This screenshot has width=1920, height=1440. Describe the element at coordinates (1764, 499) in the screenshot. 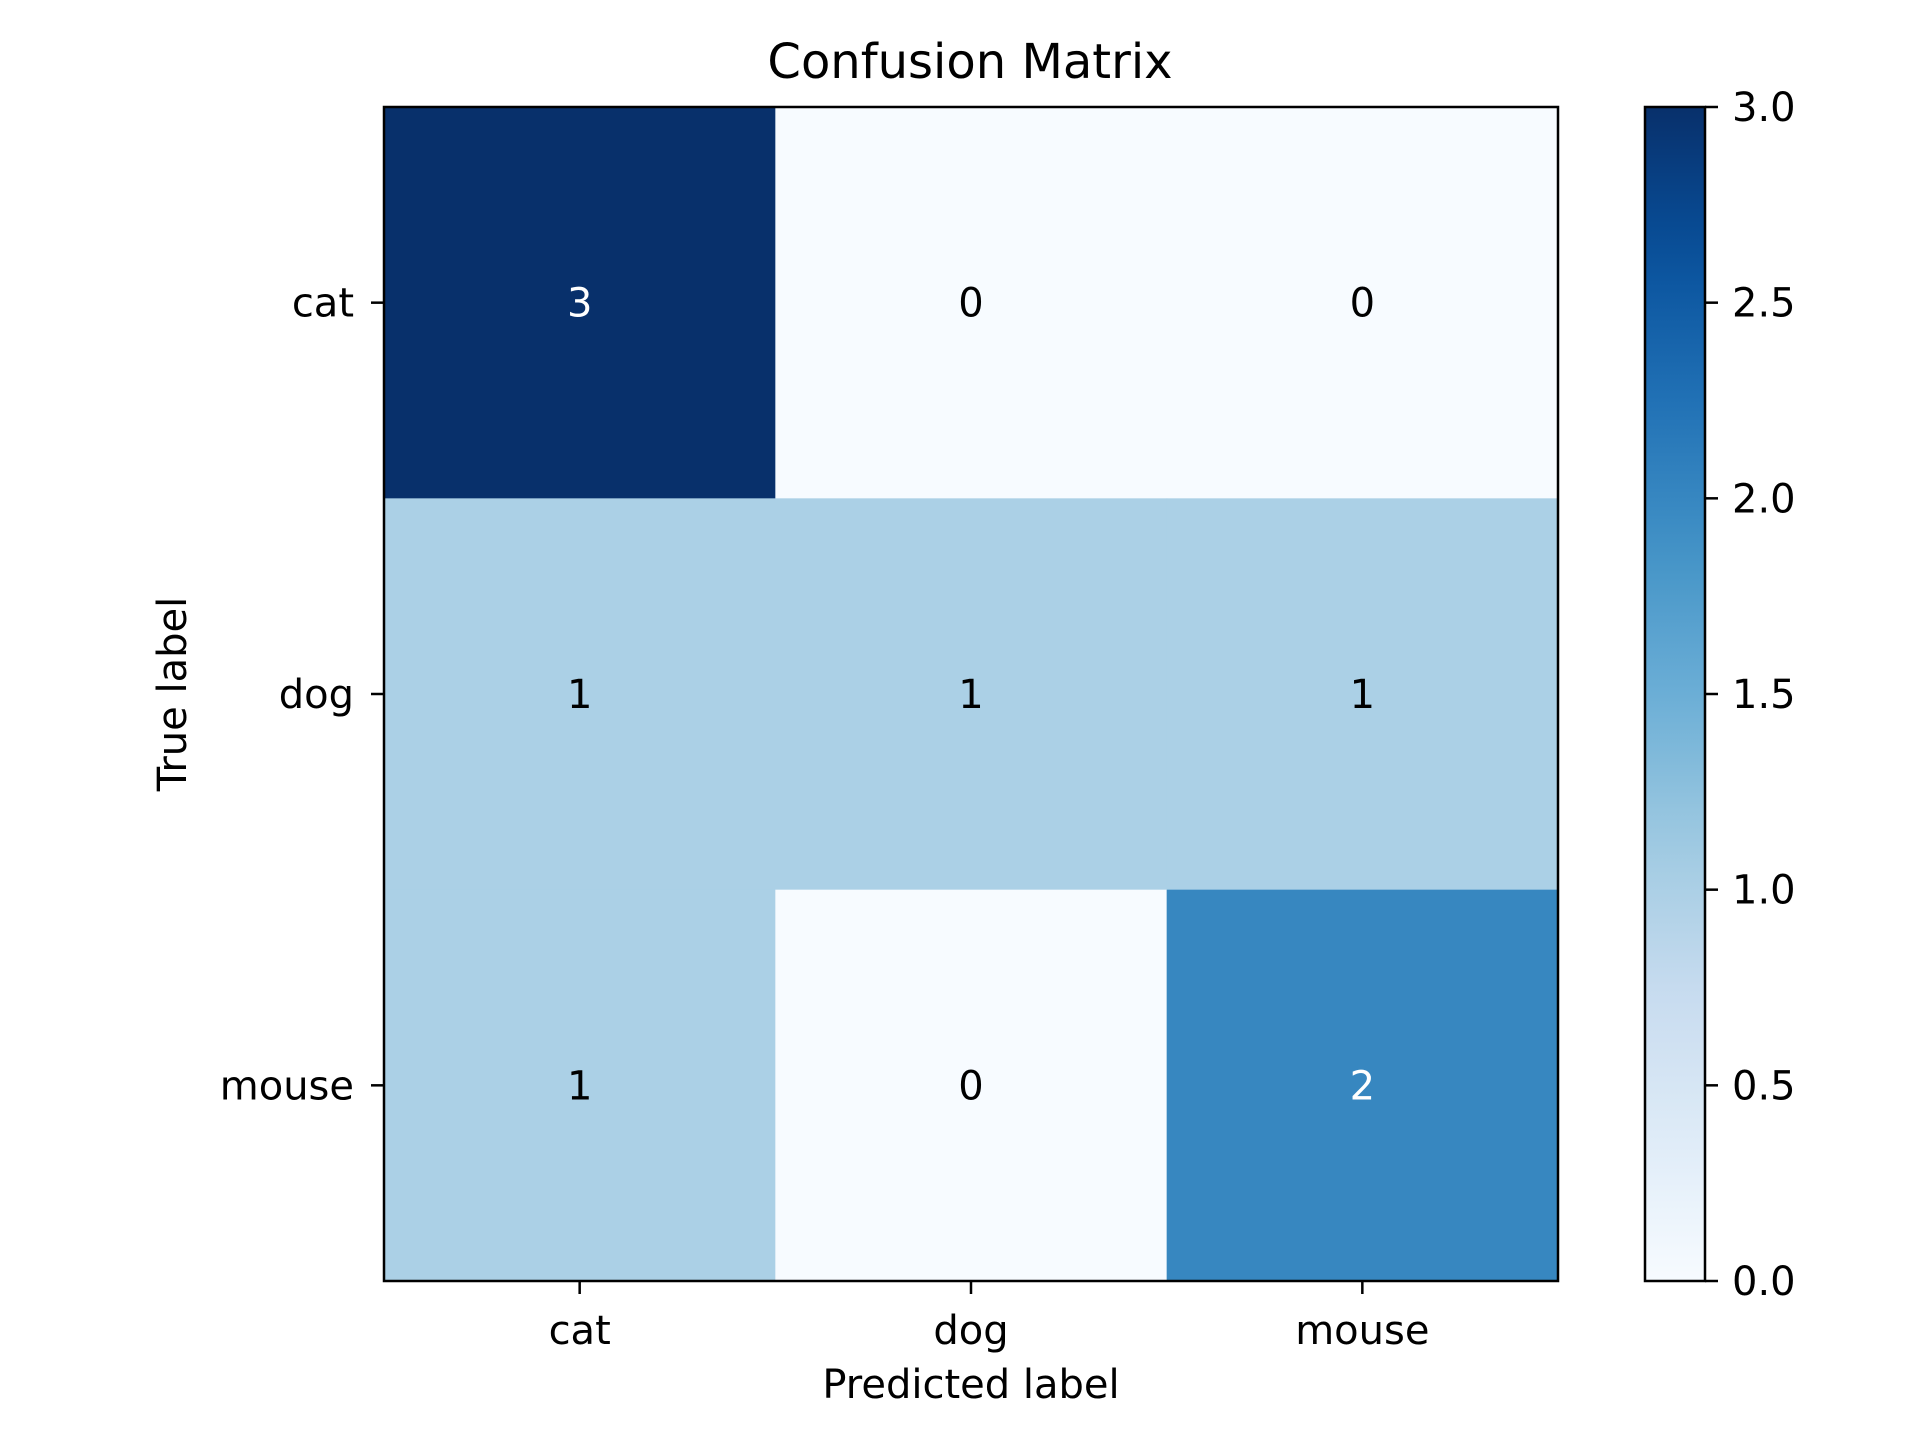

I see `colorbar-tick-label: 2.0` at that location.